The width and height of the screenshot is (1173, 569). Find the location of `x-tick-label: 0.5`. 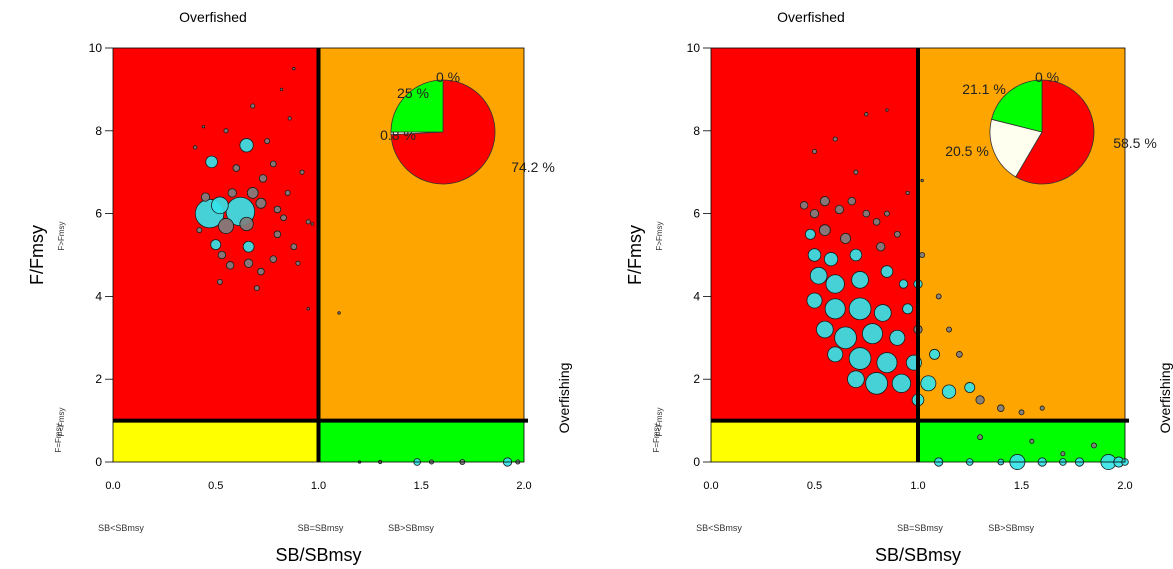

x-tick-label: 0.5 is located at coordinates (215, 486).